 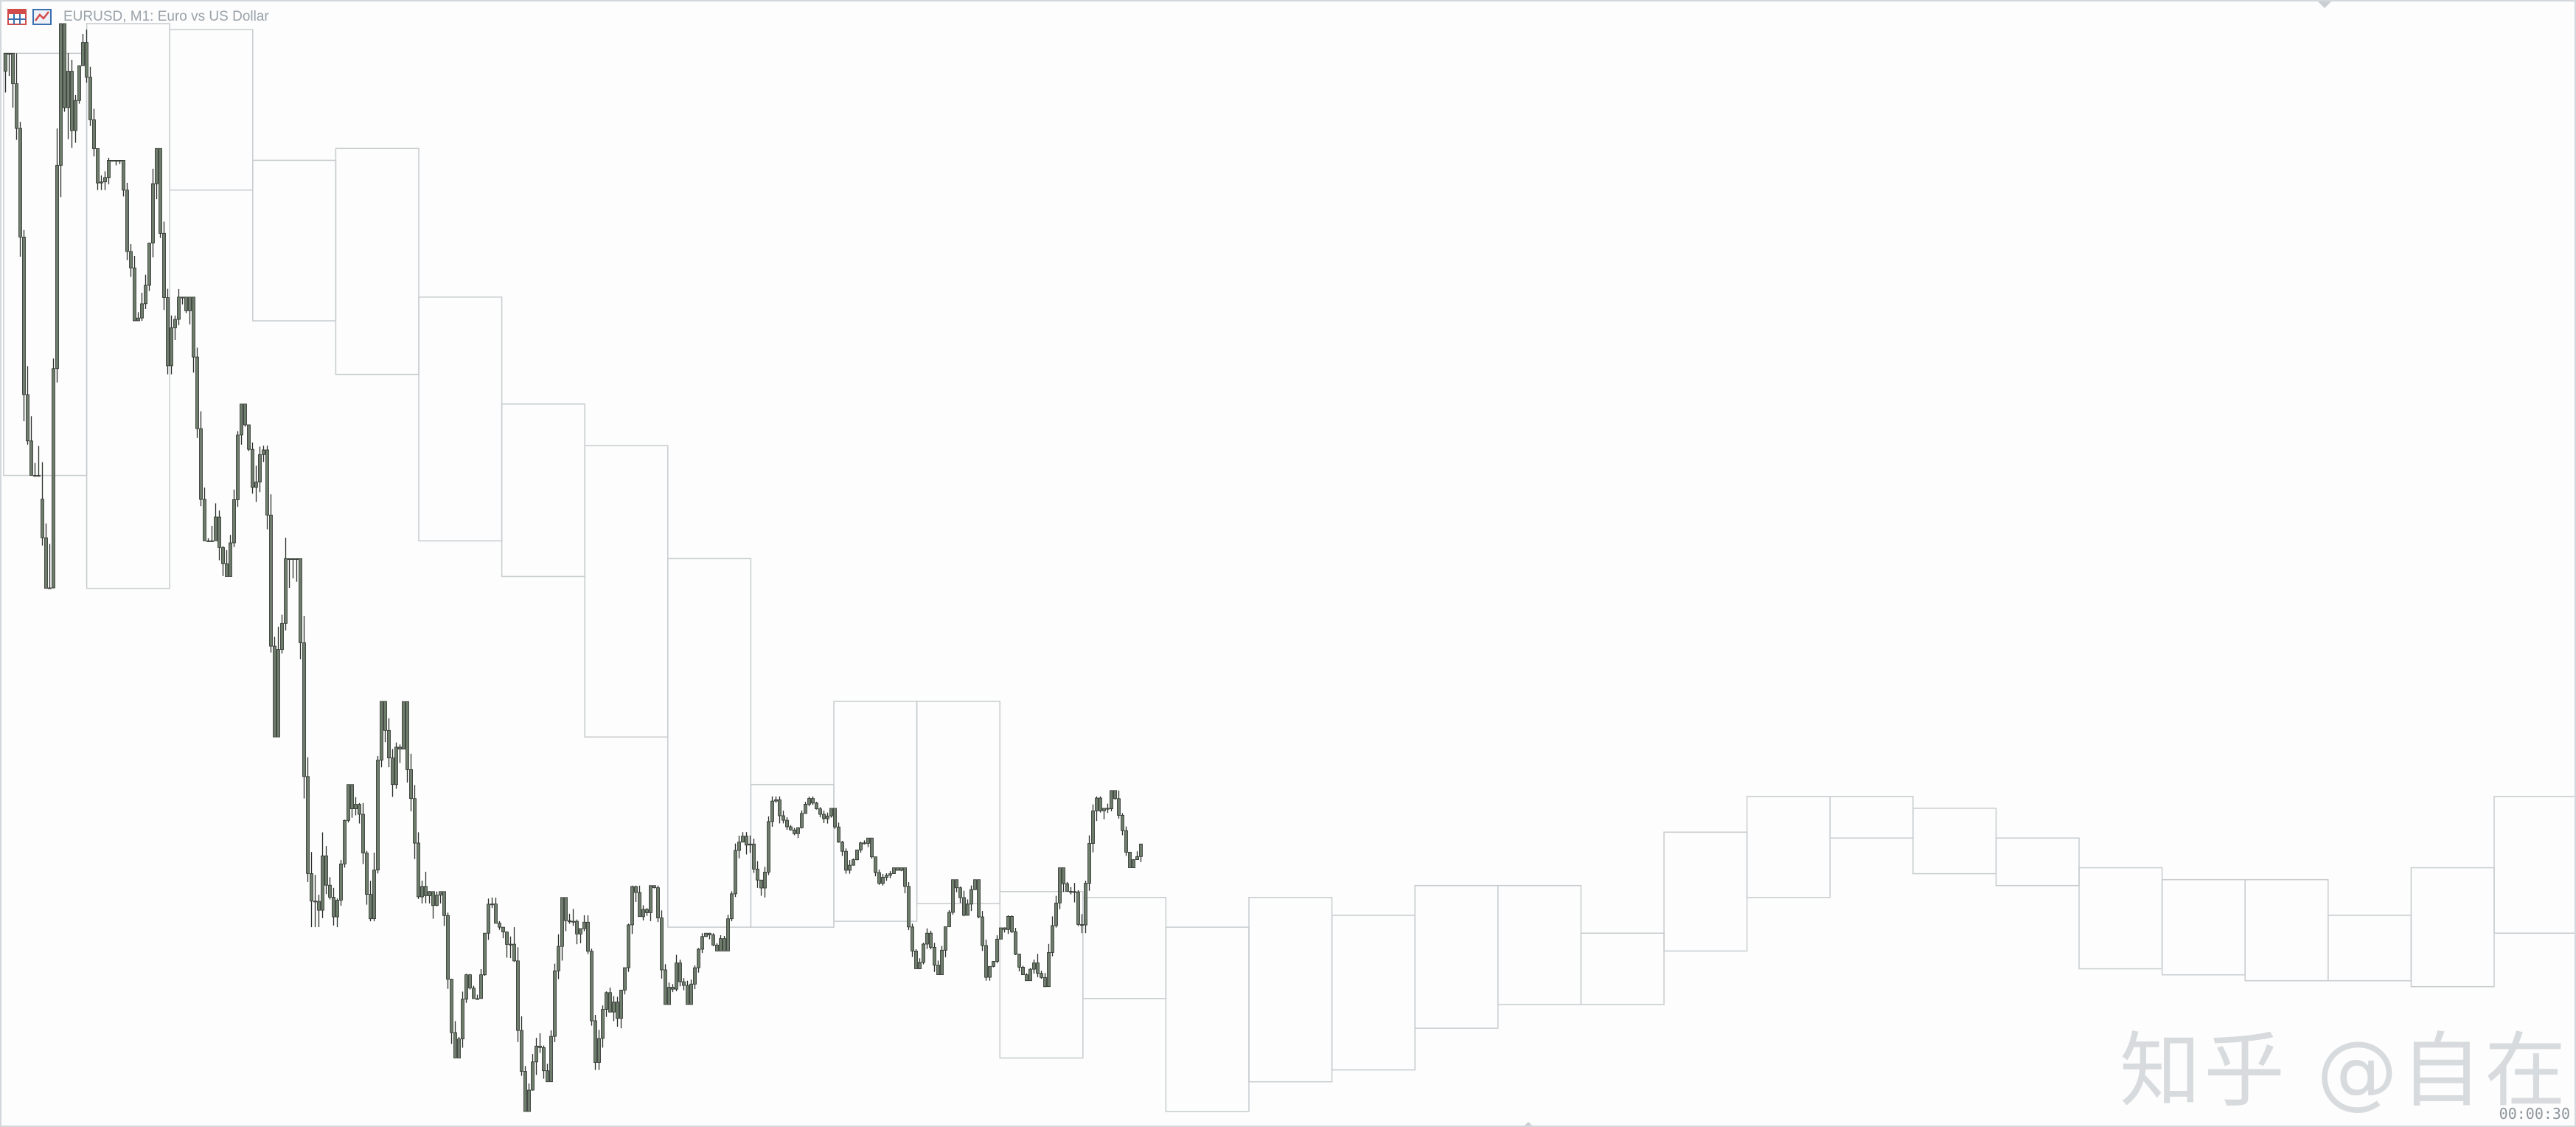 I want to click on chart-grid-icon, so click(x=17, y=17).